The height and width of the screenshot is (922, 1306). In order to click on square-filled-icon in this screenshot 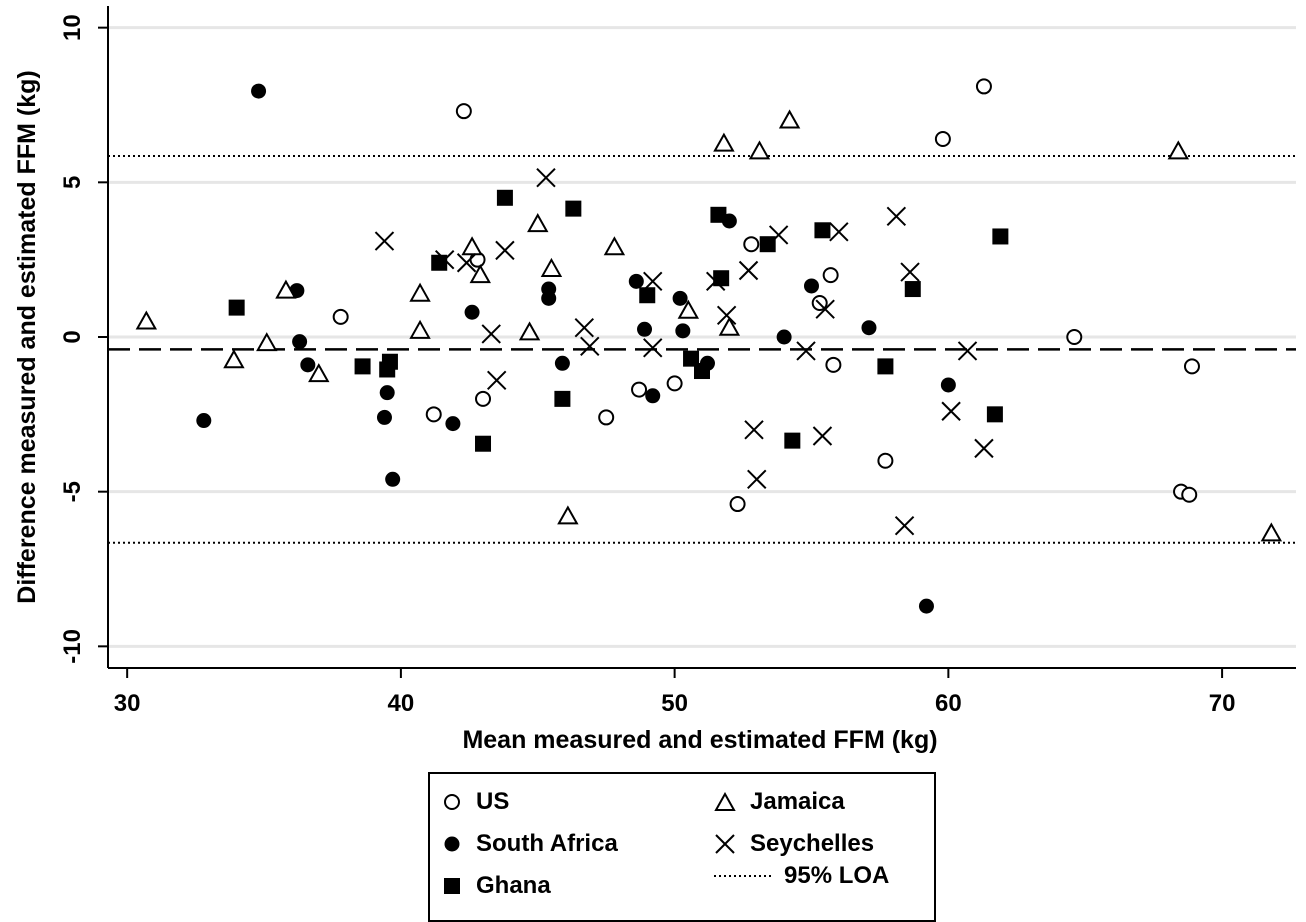, I will do `click(452, 886)`.